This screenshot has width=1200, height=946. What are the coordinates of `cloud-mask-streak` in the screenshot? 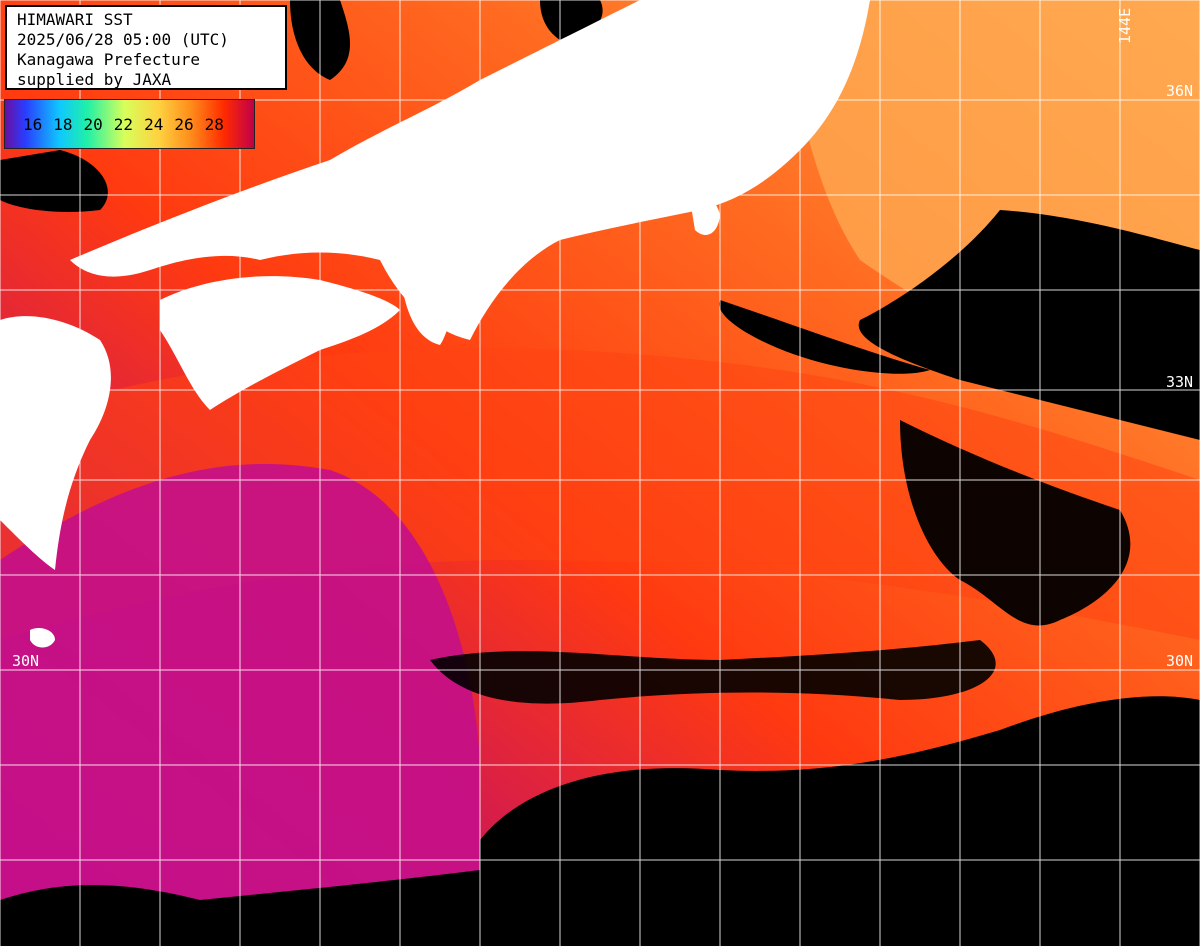 It's located at (713, 672).